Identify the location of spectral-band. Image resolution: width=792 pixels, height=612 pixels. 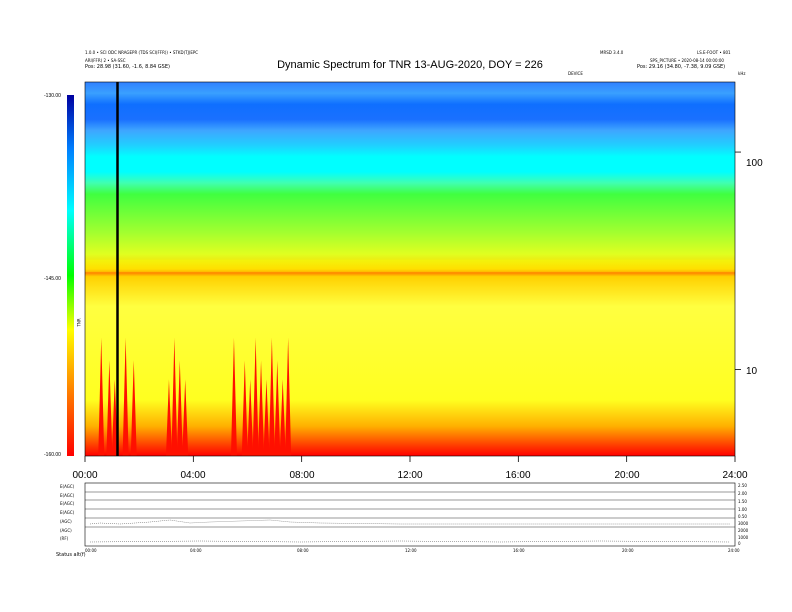
(410, 266).